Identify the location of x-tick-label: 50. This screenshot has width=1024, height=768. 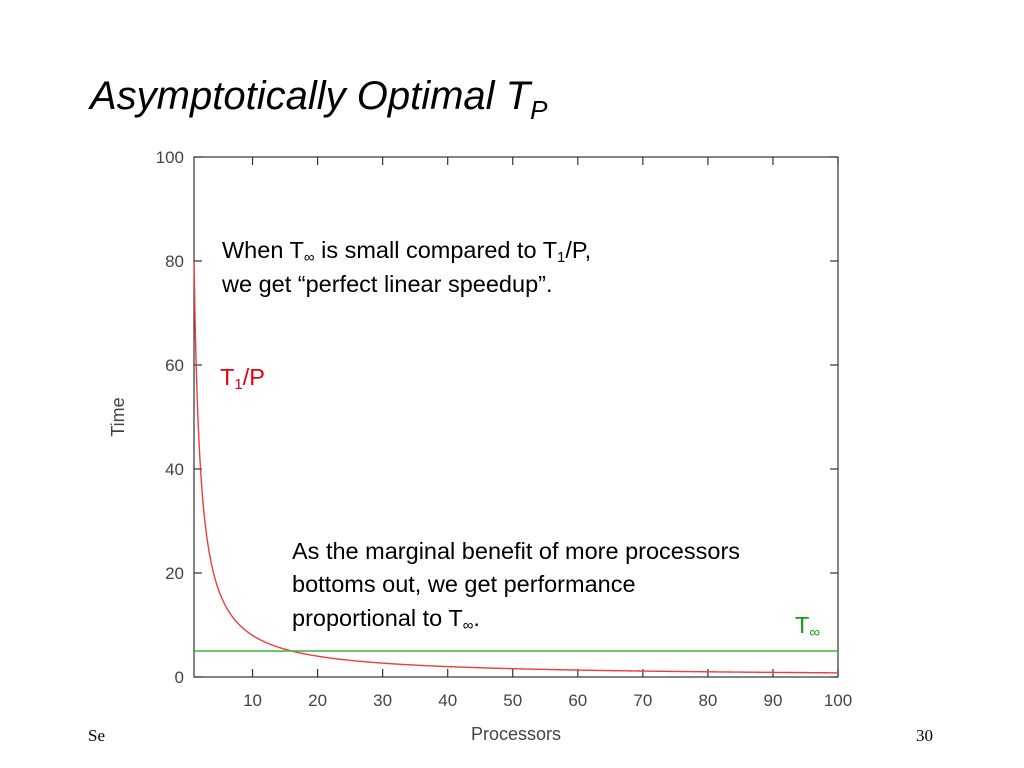
(512, 700).